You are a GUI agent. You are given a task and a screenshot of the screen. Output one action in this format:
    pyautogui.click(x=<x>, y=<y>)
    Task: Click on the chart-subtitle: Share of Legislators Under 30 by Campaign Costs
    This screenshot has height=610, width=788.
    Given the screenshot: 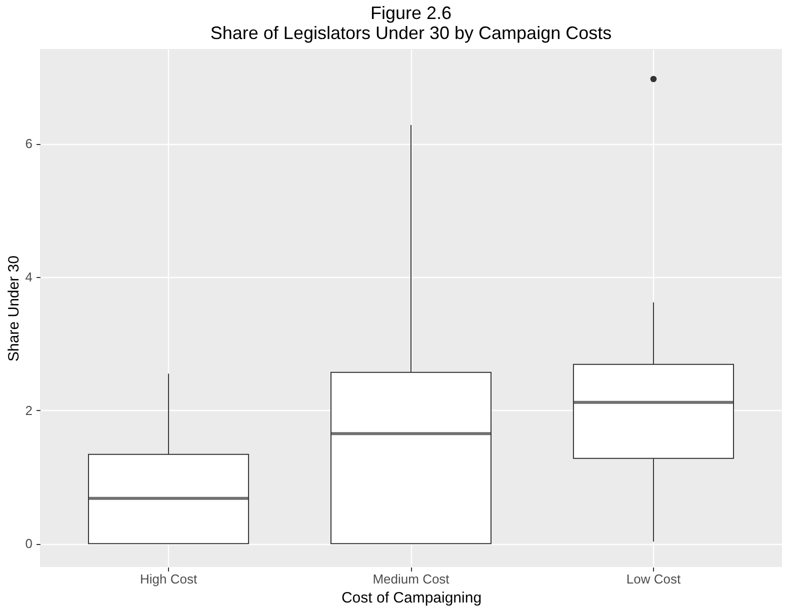 What is the action you would take?
    pyautogui.click(x=411, y=33)
    